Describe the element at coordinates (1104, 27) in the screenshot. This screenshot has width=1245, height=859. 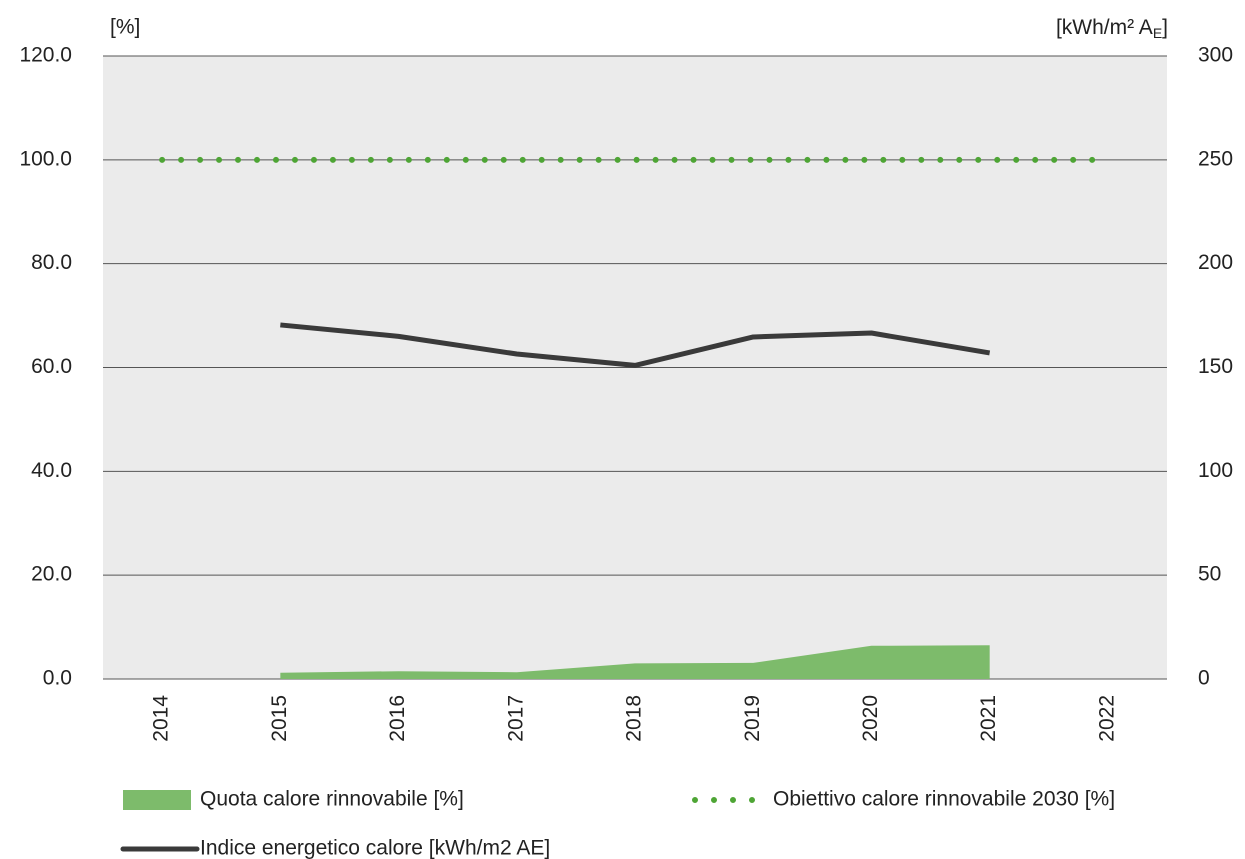
I see `y2-label-main: [kWh/m² A` at that location.